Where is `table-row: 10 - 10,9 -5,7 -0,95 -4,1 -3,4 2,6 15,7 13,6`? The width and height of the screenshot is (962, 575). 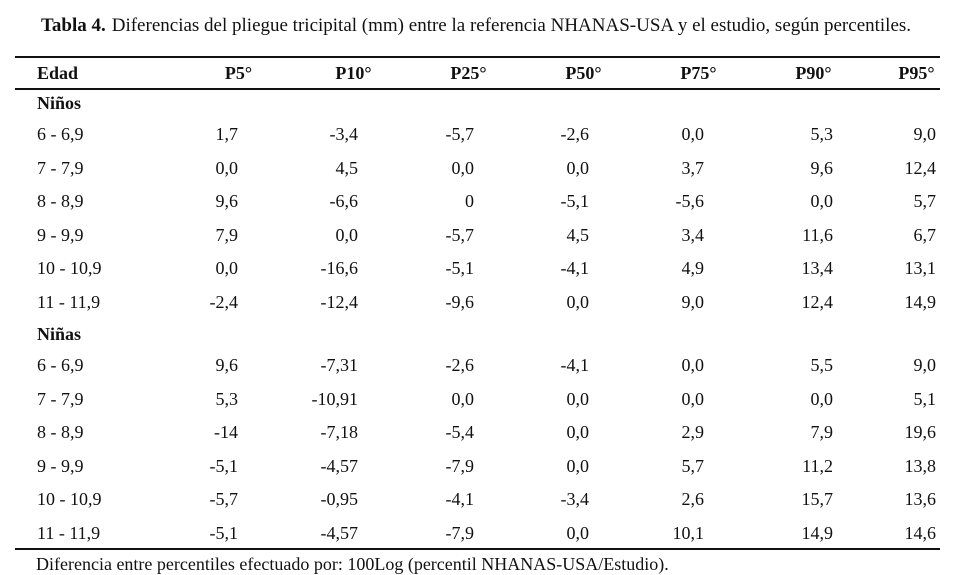 table-row: 10 - 10,9 -5,7 -0,95 -4,1 -3,4 2,6 15,7 13,6 is located at coordinates (488, 500).